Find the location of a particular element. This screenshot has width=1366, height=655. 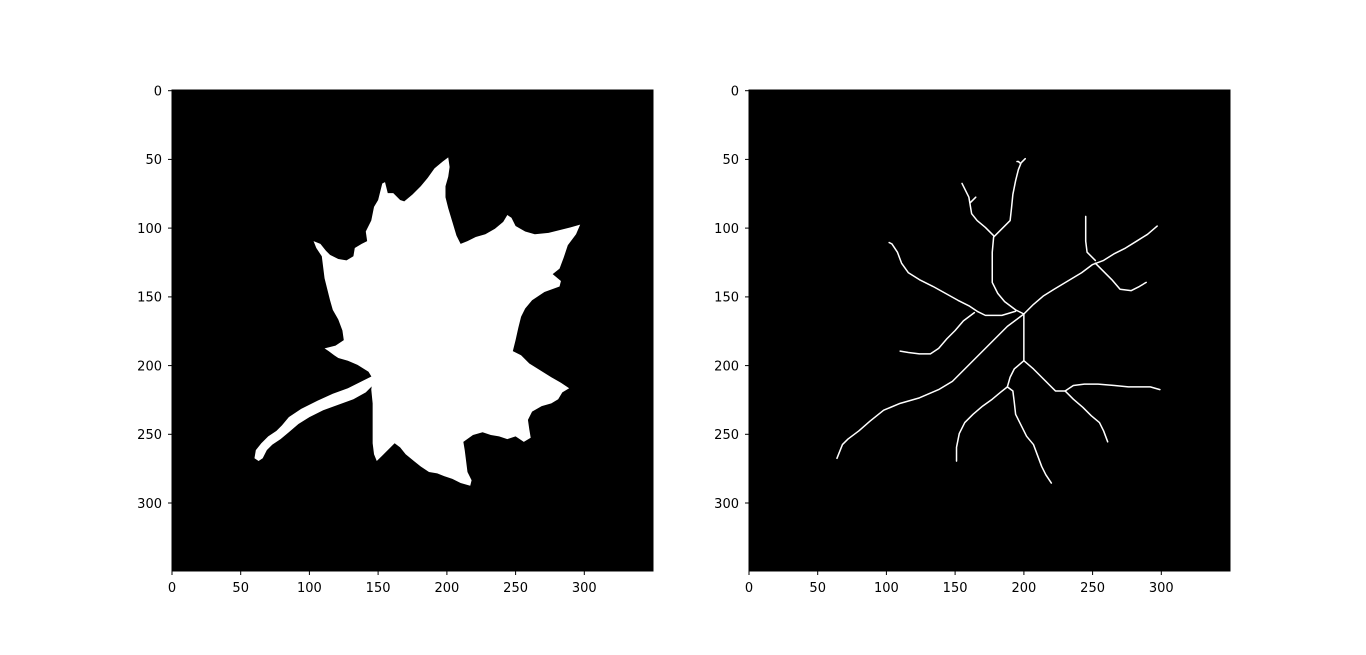

leaf-blade is located at coordinates (447, 321).